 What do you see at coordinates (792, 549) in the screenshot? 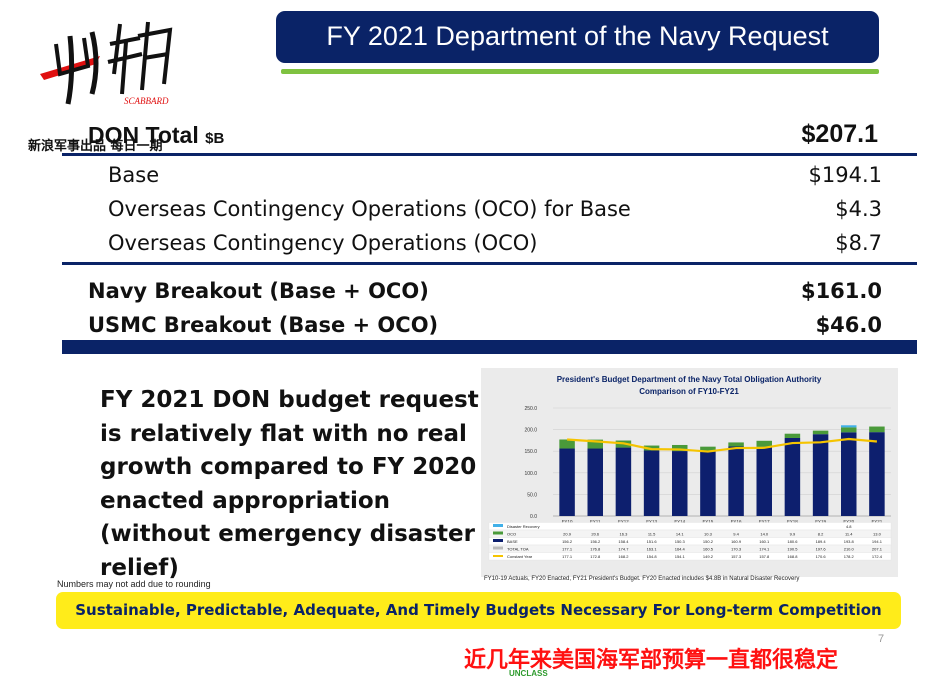
I see `chart-table-cell: 190.5` at bounding box center [792, 549].